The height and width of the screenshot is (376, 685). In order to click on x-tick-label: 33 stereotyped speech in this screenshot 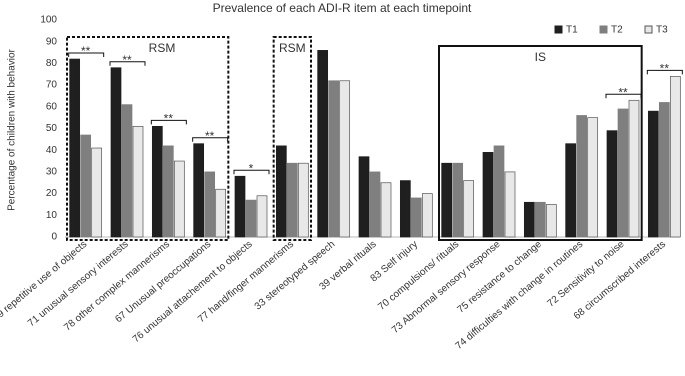, I will do `click(295, 275)`.